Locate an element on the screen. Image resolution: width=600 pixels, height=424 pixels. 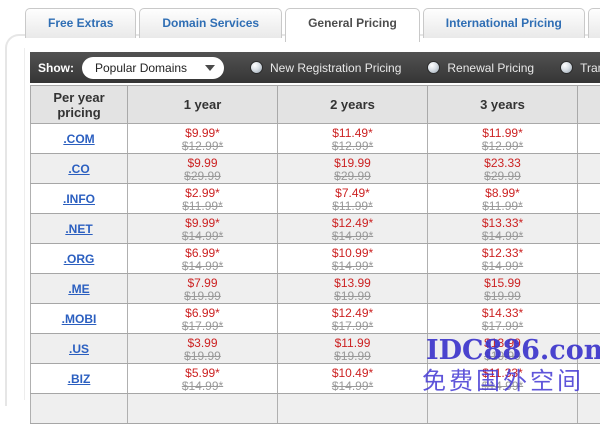
tld-link: .MOBI is located at coordinates (79, 319).